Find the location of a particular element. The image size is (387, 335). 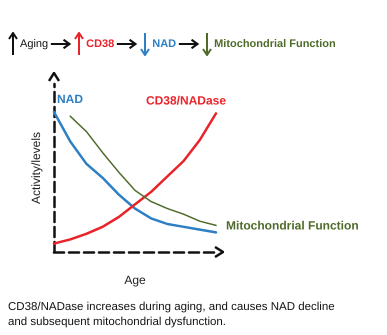

series-label: NAD is located at coordinates (70, 99).